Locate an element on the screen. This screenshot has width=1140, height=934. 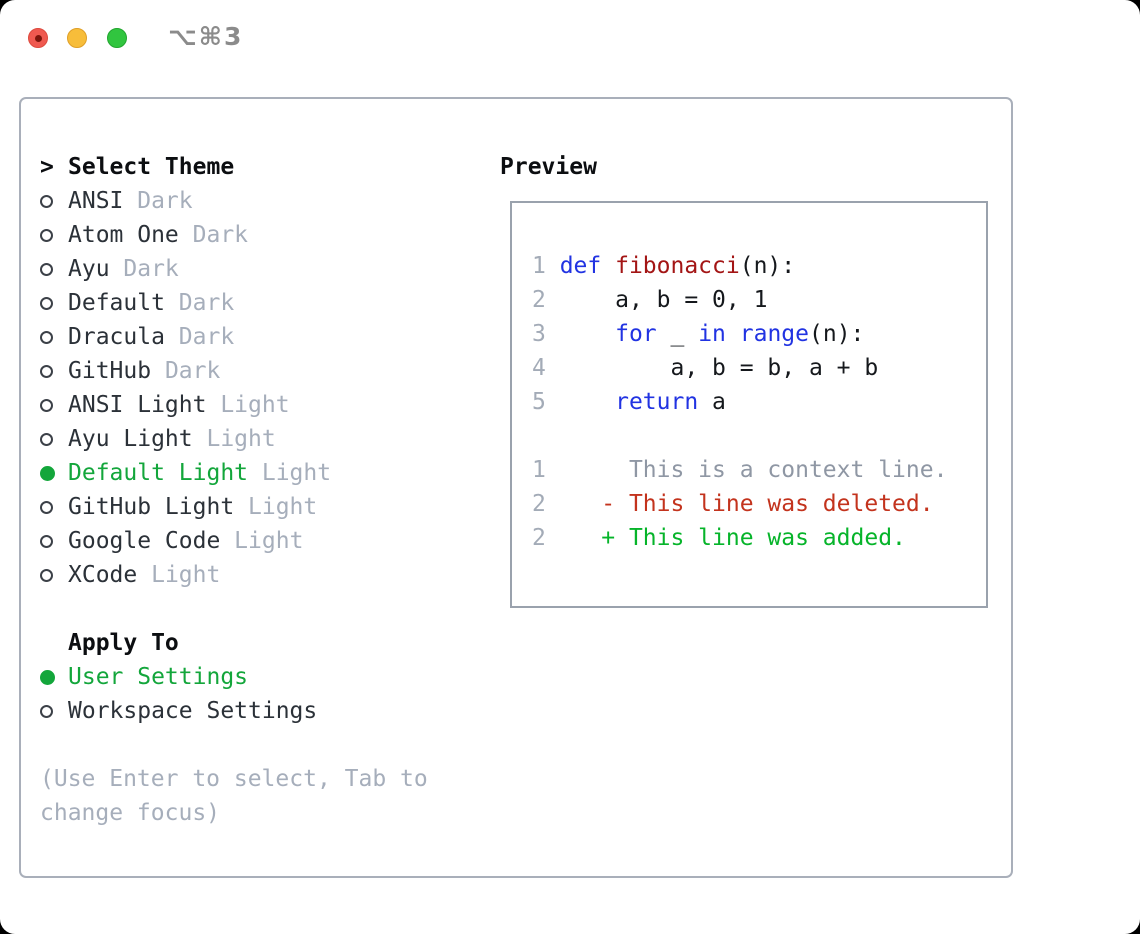
apply-option-label: Workspace Settings is located at coordinates (193, 711).